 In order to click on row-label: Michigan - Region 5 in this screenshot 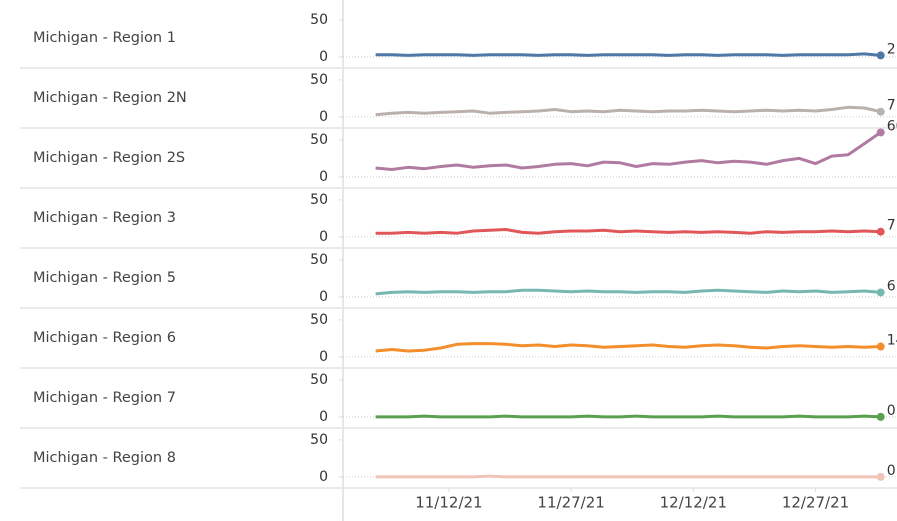, I will do `click(104, 278)`.